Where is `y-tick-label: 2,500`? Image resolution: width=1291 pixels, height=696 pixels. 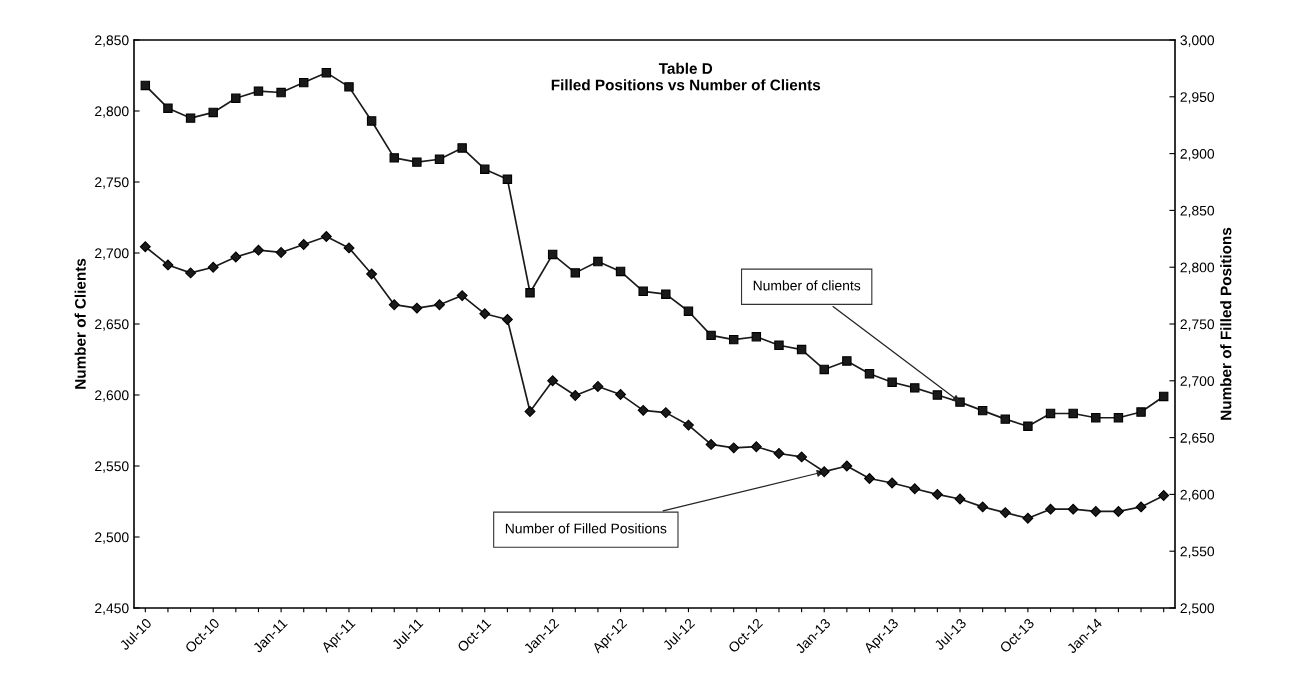 y-tick-label: 2,500 is located at coordinates (112, 538).